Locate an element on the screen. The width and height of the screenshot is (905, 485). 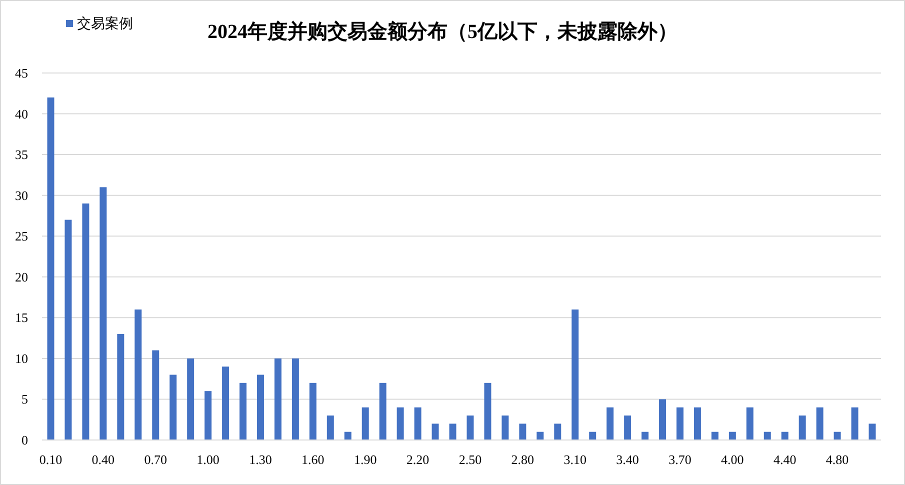
y-tick-label: 15 is located at coordinates (21, 318).